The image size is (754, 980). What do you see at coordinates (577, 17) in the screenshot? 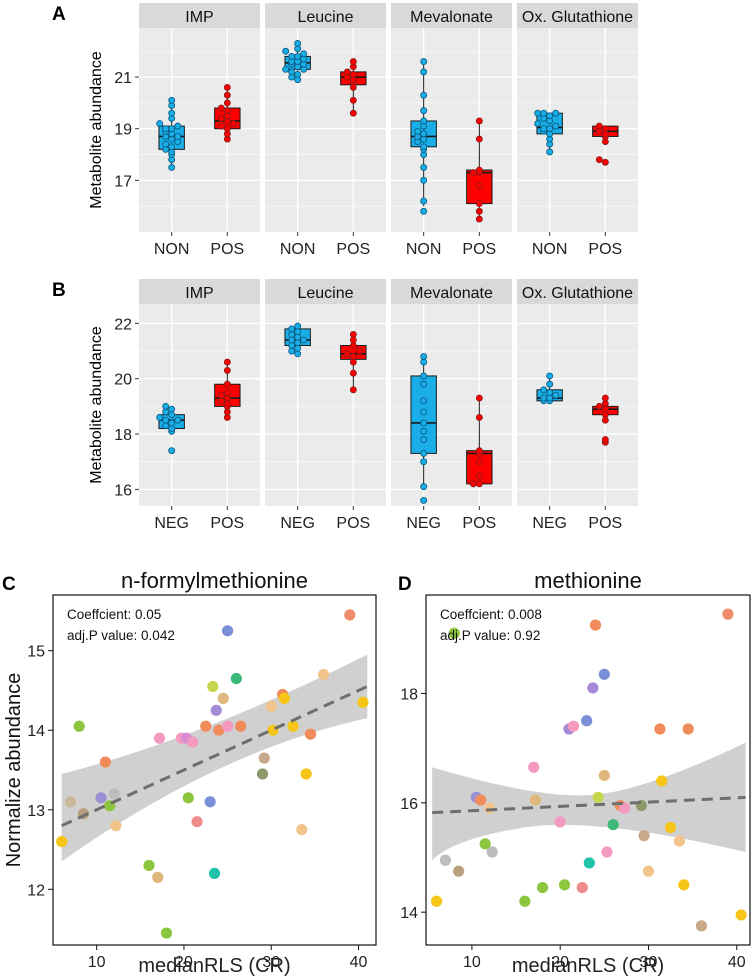
I see `facet-title: Ox. Glutathione` at bounding box center [577, 17].